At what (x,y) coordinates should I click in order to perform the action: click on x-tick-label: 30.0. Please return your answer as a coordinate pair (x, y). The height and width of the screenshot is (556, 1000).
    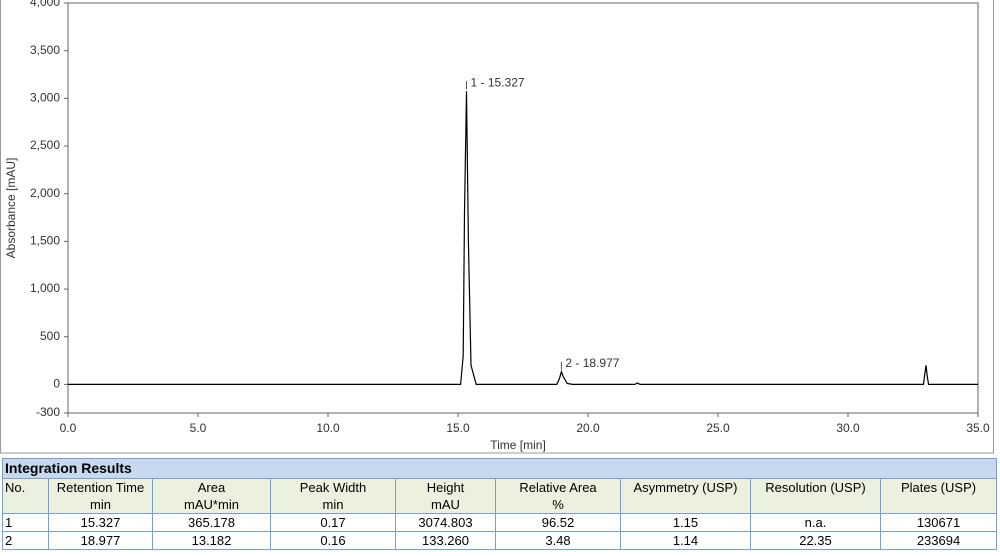
    Looking at the image, I should click on (848, 428).